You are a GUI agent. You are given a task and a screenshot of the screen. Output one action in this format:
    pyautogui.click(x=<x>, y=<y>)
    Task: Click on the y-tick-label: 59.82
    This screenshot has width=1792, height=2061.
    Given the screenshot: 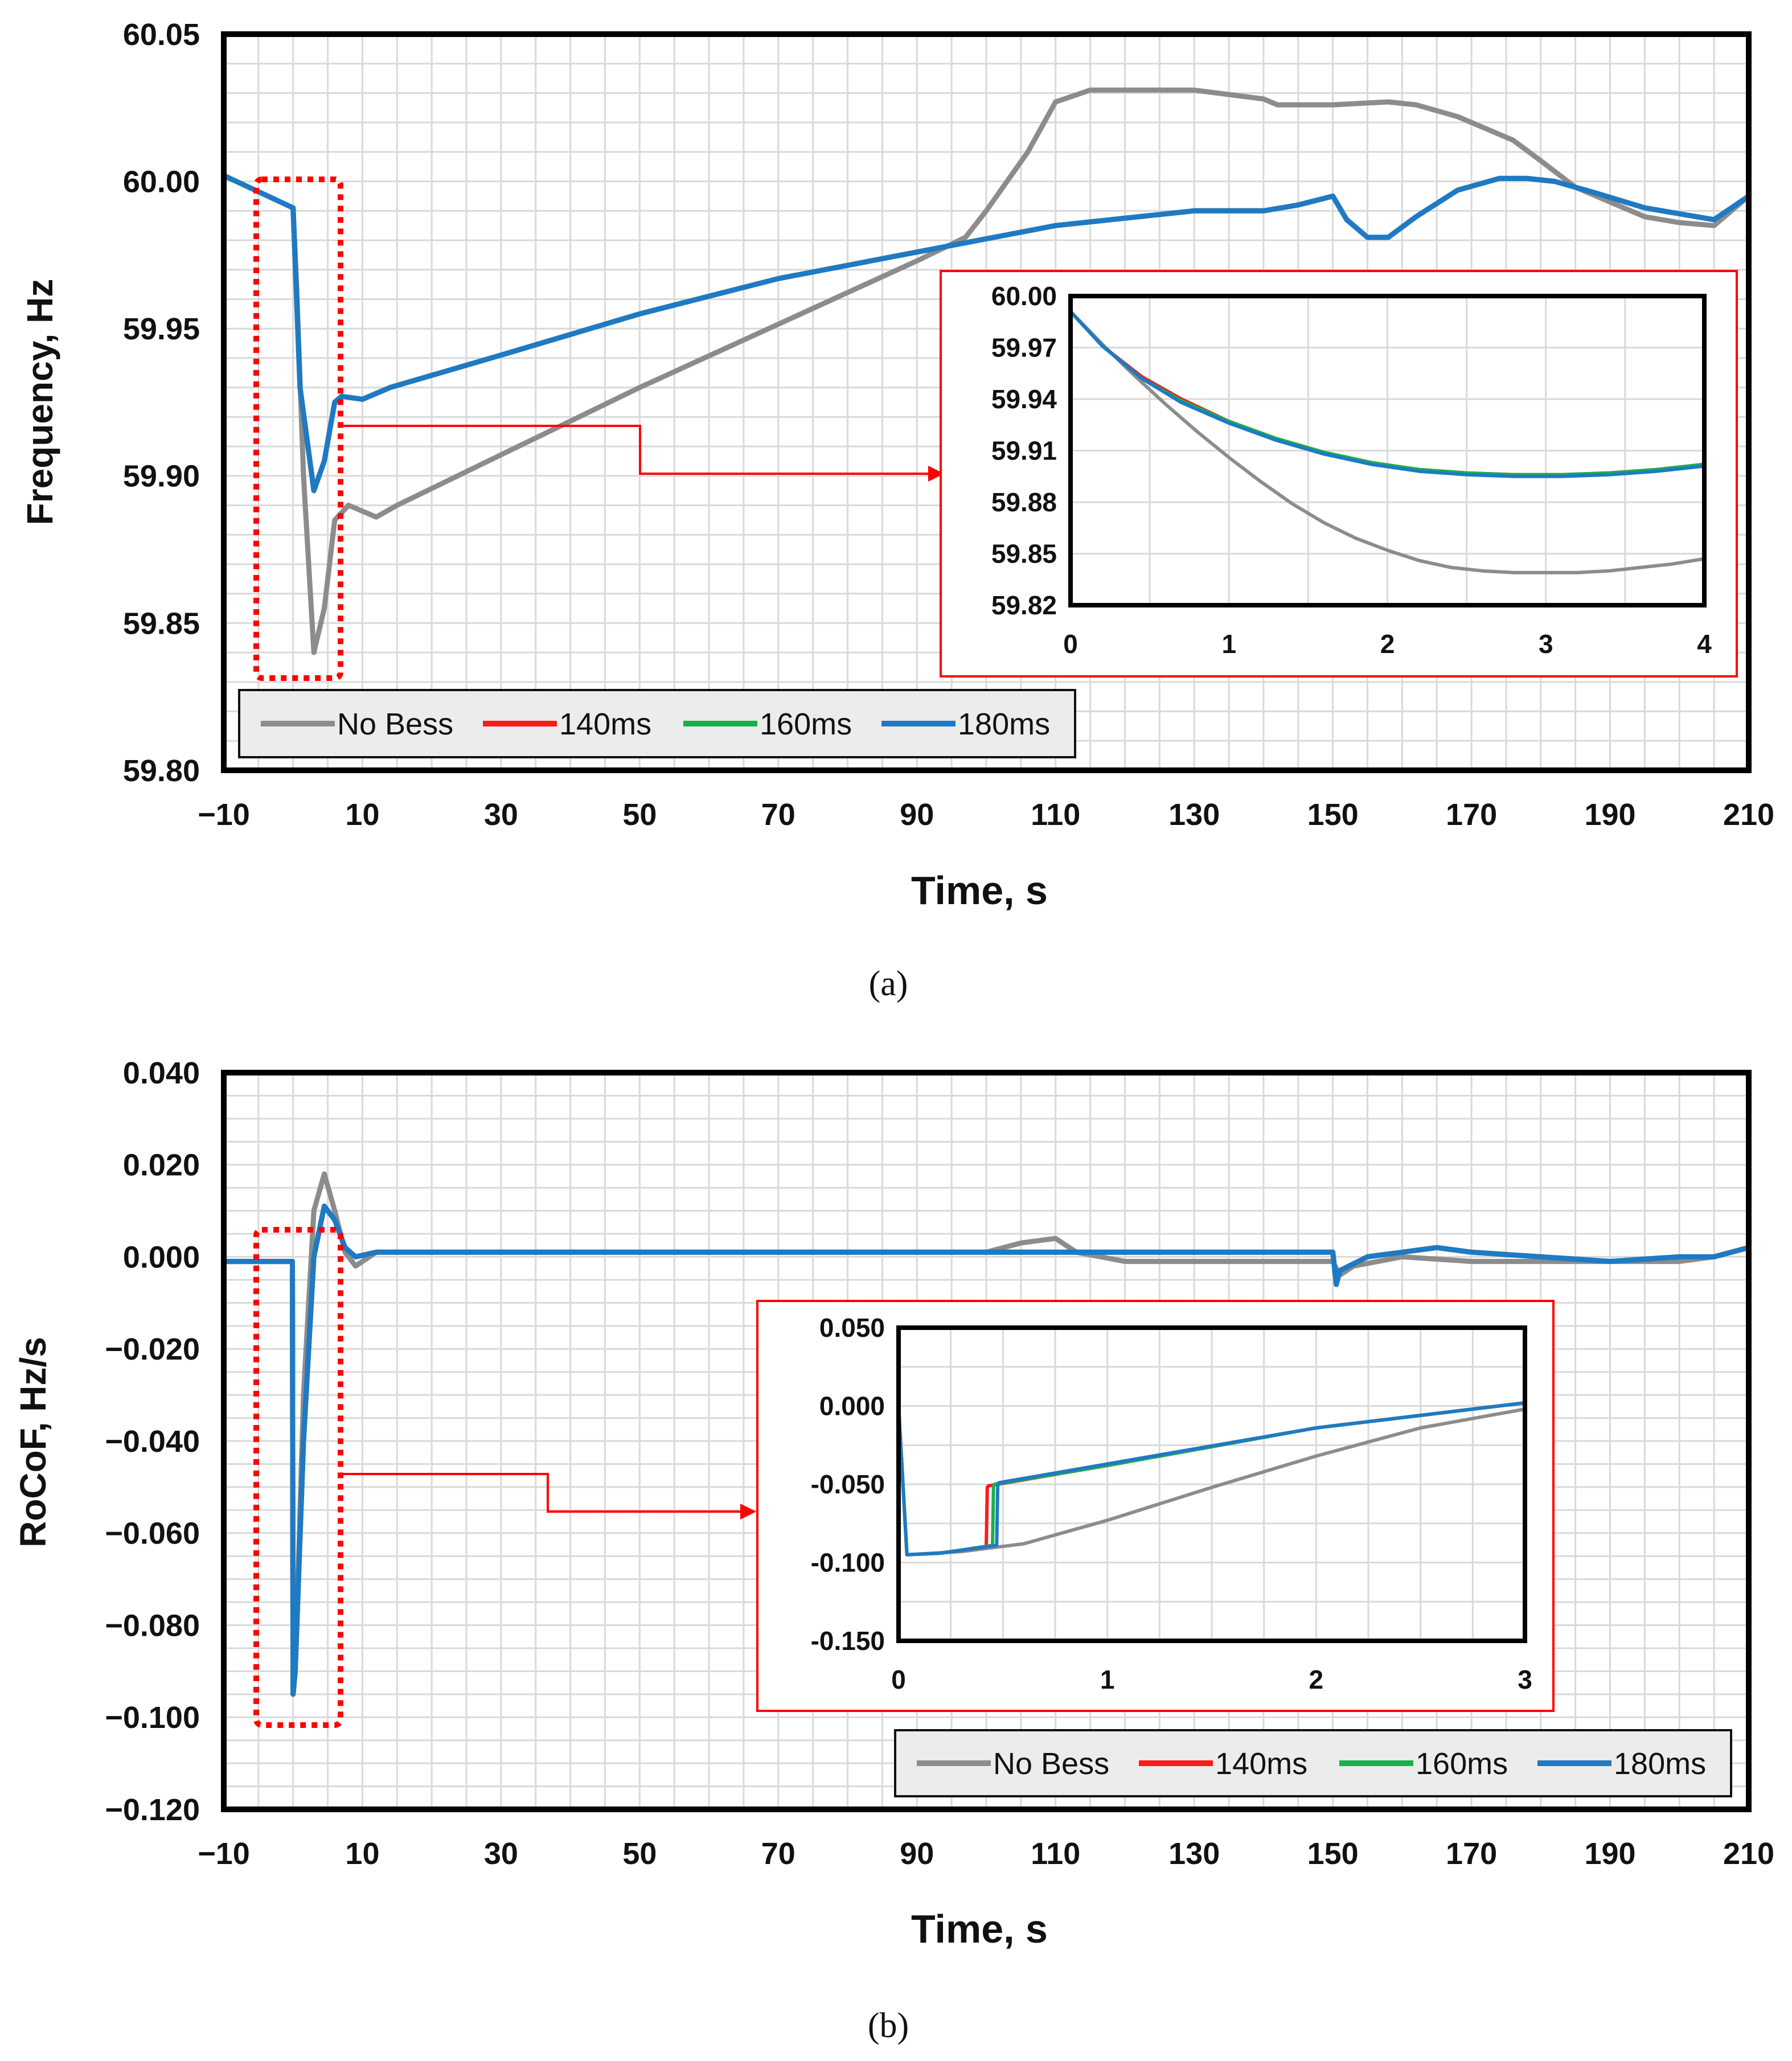 What is the action you would take?
    pyautogui.click(x=1024, y=605)
    